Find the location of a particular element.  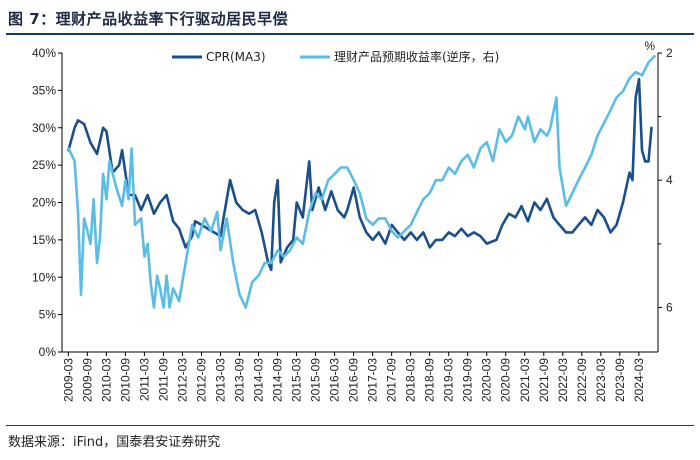

x-tick-label: 2022-03 is located at coordinates (563, 380).